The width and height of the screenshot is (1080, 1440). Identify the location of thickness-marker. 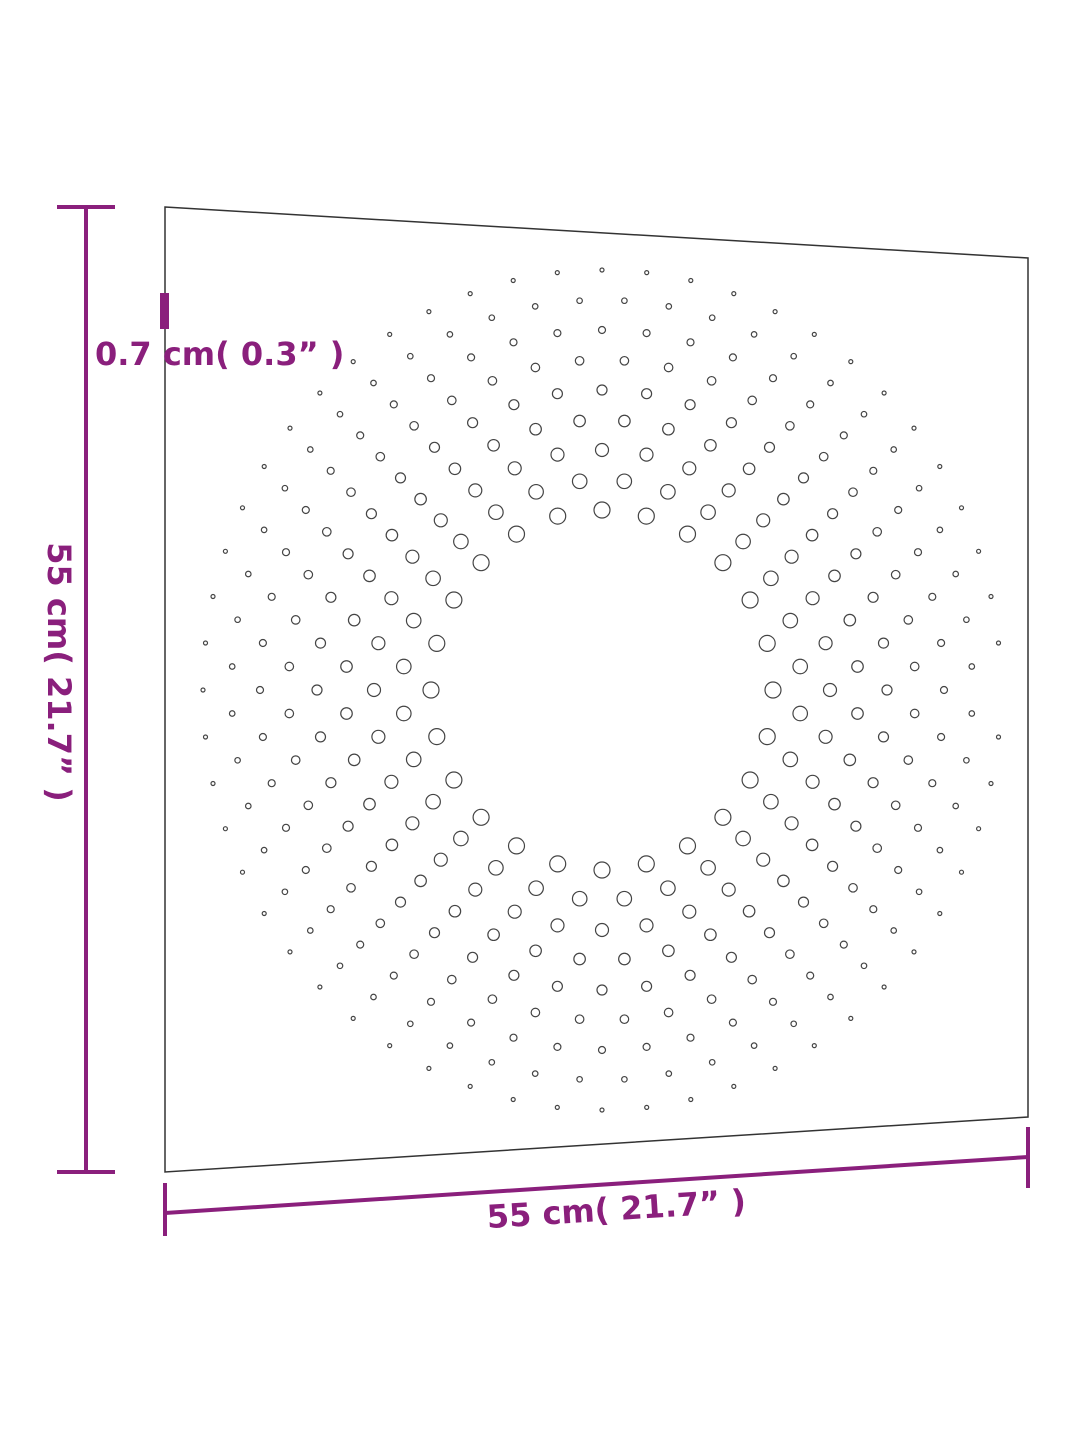
(164, 311).